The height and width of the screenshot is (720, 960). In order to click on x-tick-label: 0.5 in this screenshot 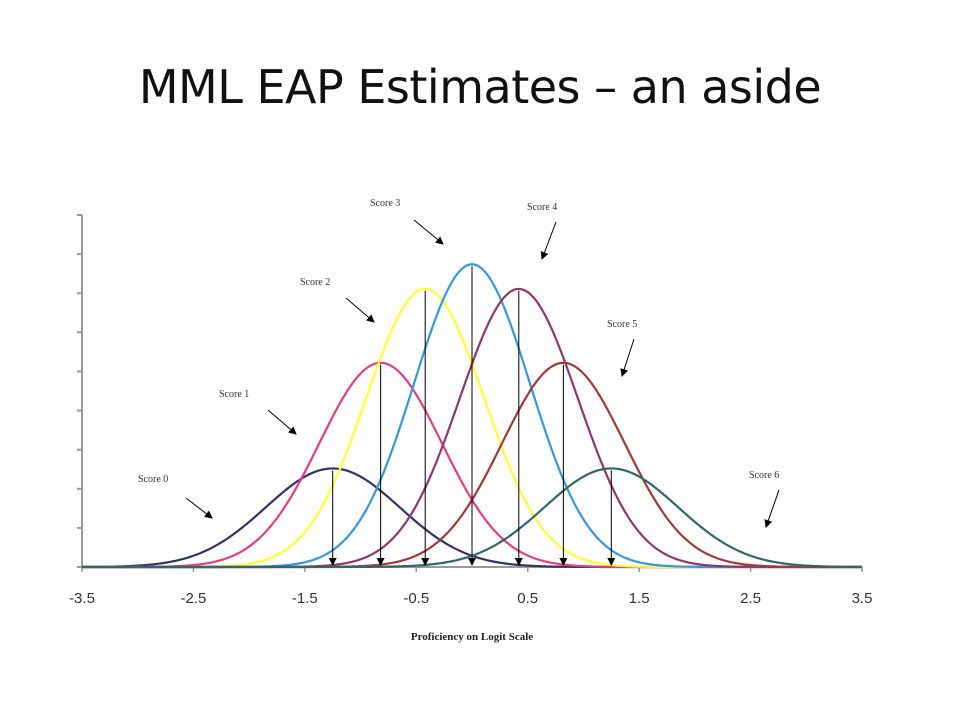, I will do `click(527, 598)`.